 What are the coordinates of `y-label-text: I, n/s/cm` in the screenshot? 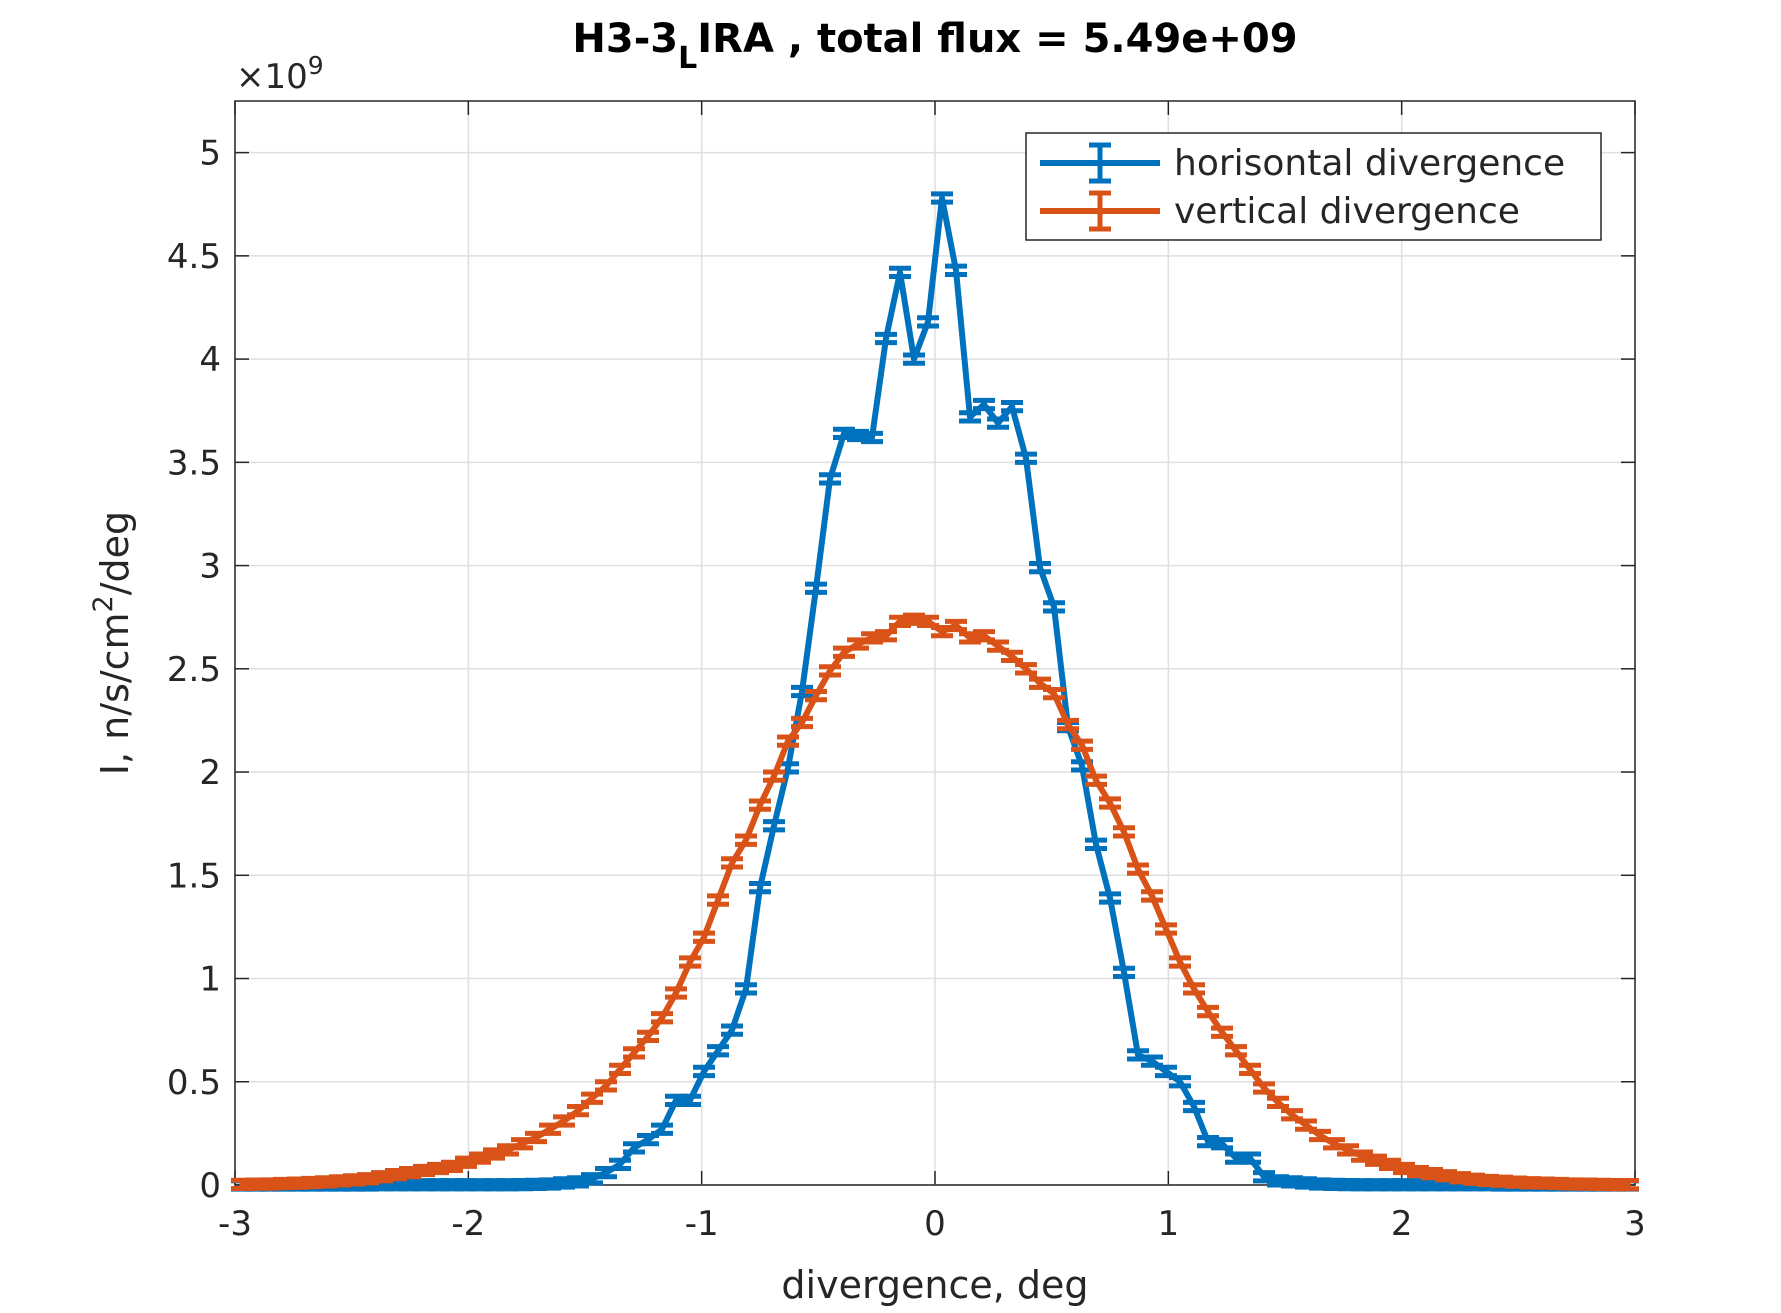 It's located at (115, 693).